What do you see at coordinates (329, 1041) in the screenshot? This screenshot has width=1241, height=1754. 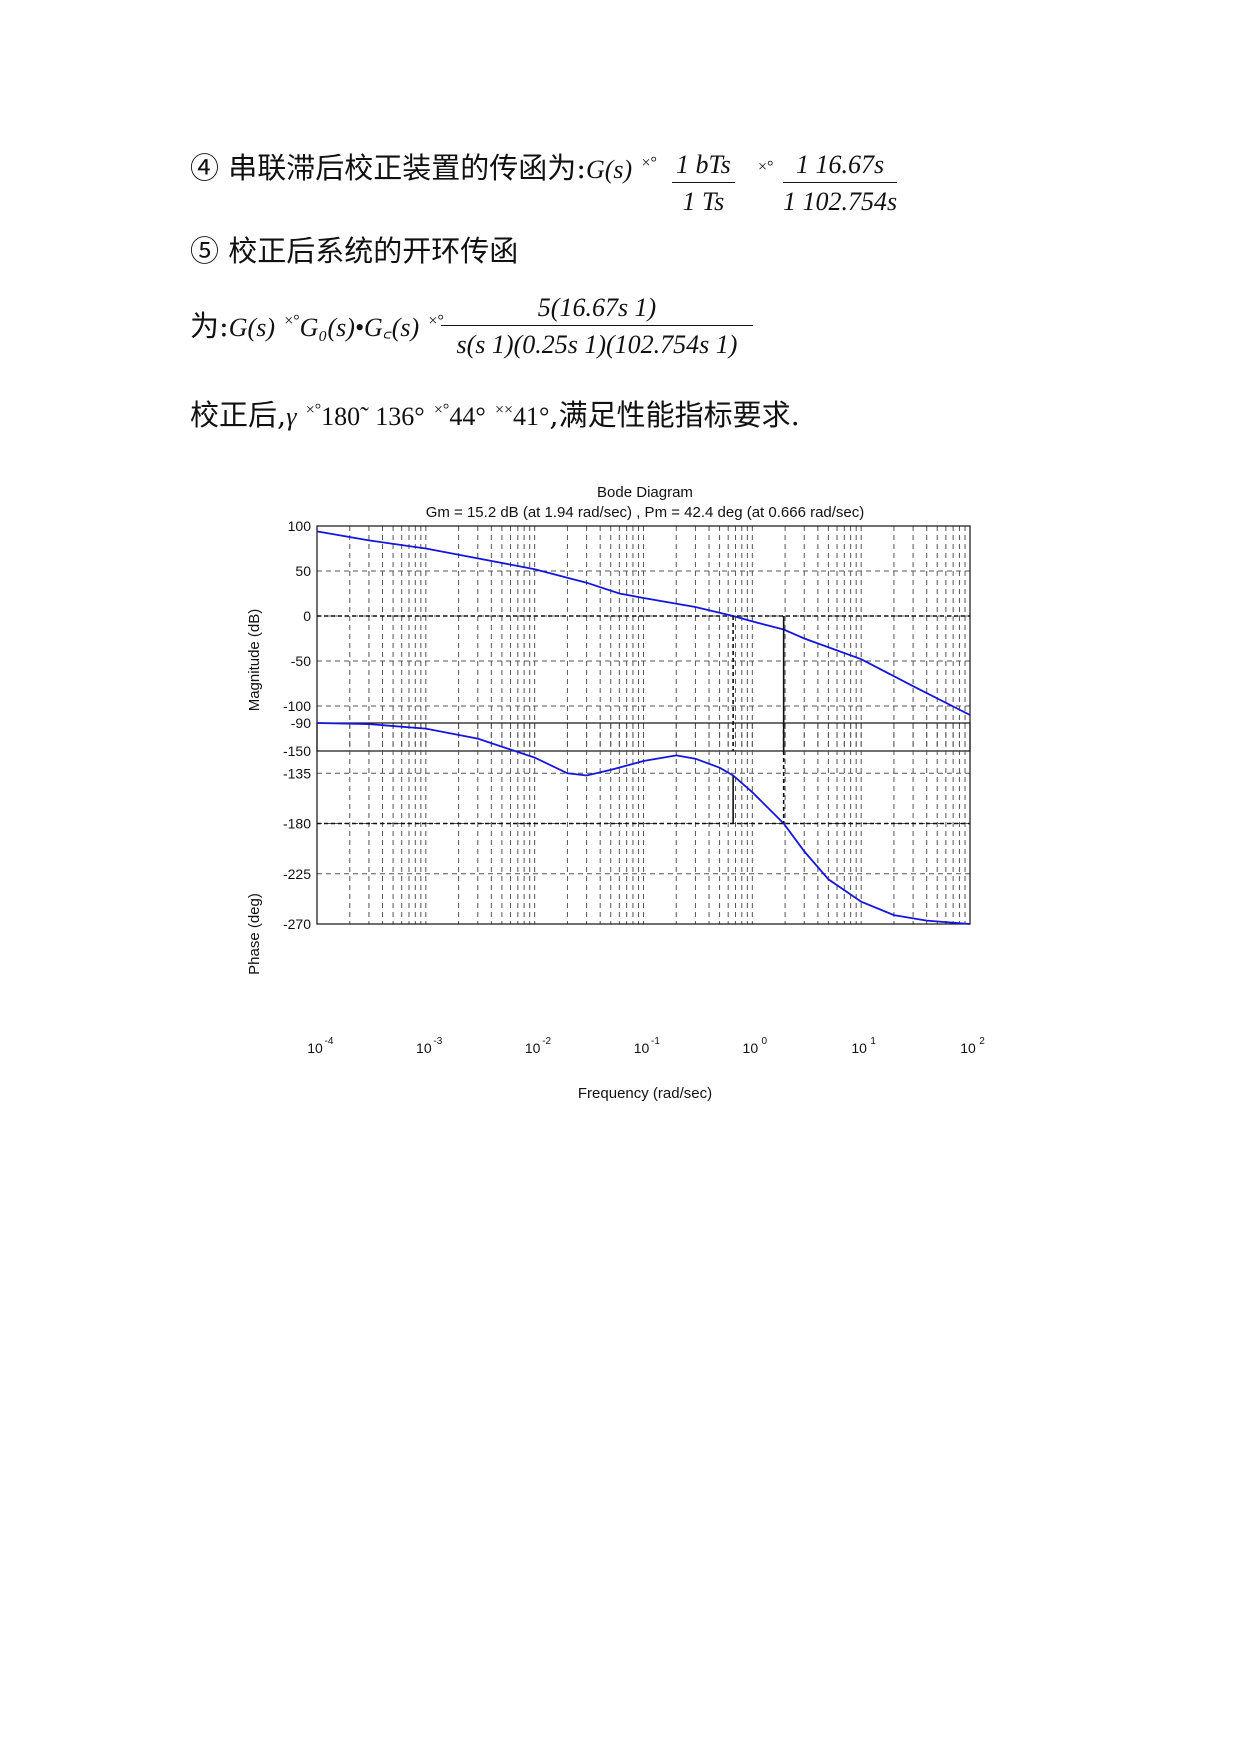 I see `x-tick-exponent: -4` at bounding box center [329, 1041].